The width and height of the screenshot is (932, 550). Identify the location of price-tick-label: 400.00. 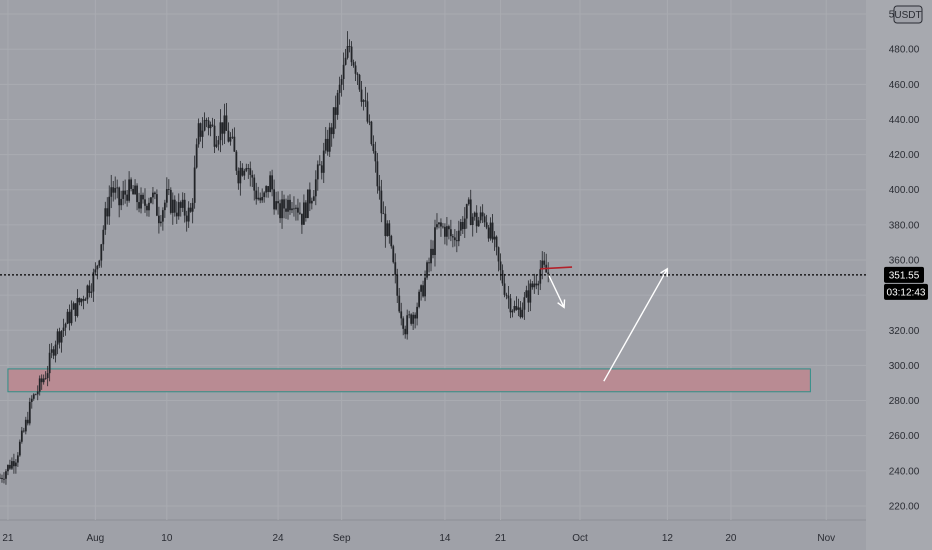
(904, 190).